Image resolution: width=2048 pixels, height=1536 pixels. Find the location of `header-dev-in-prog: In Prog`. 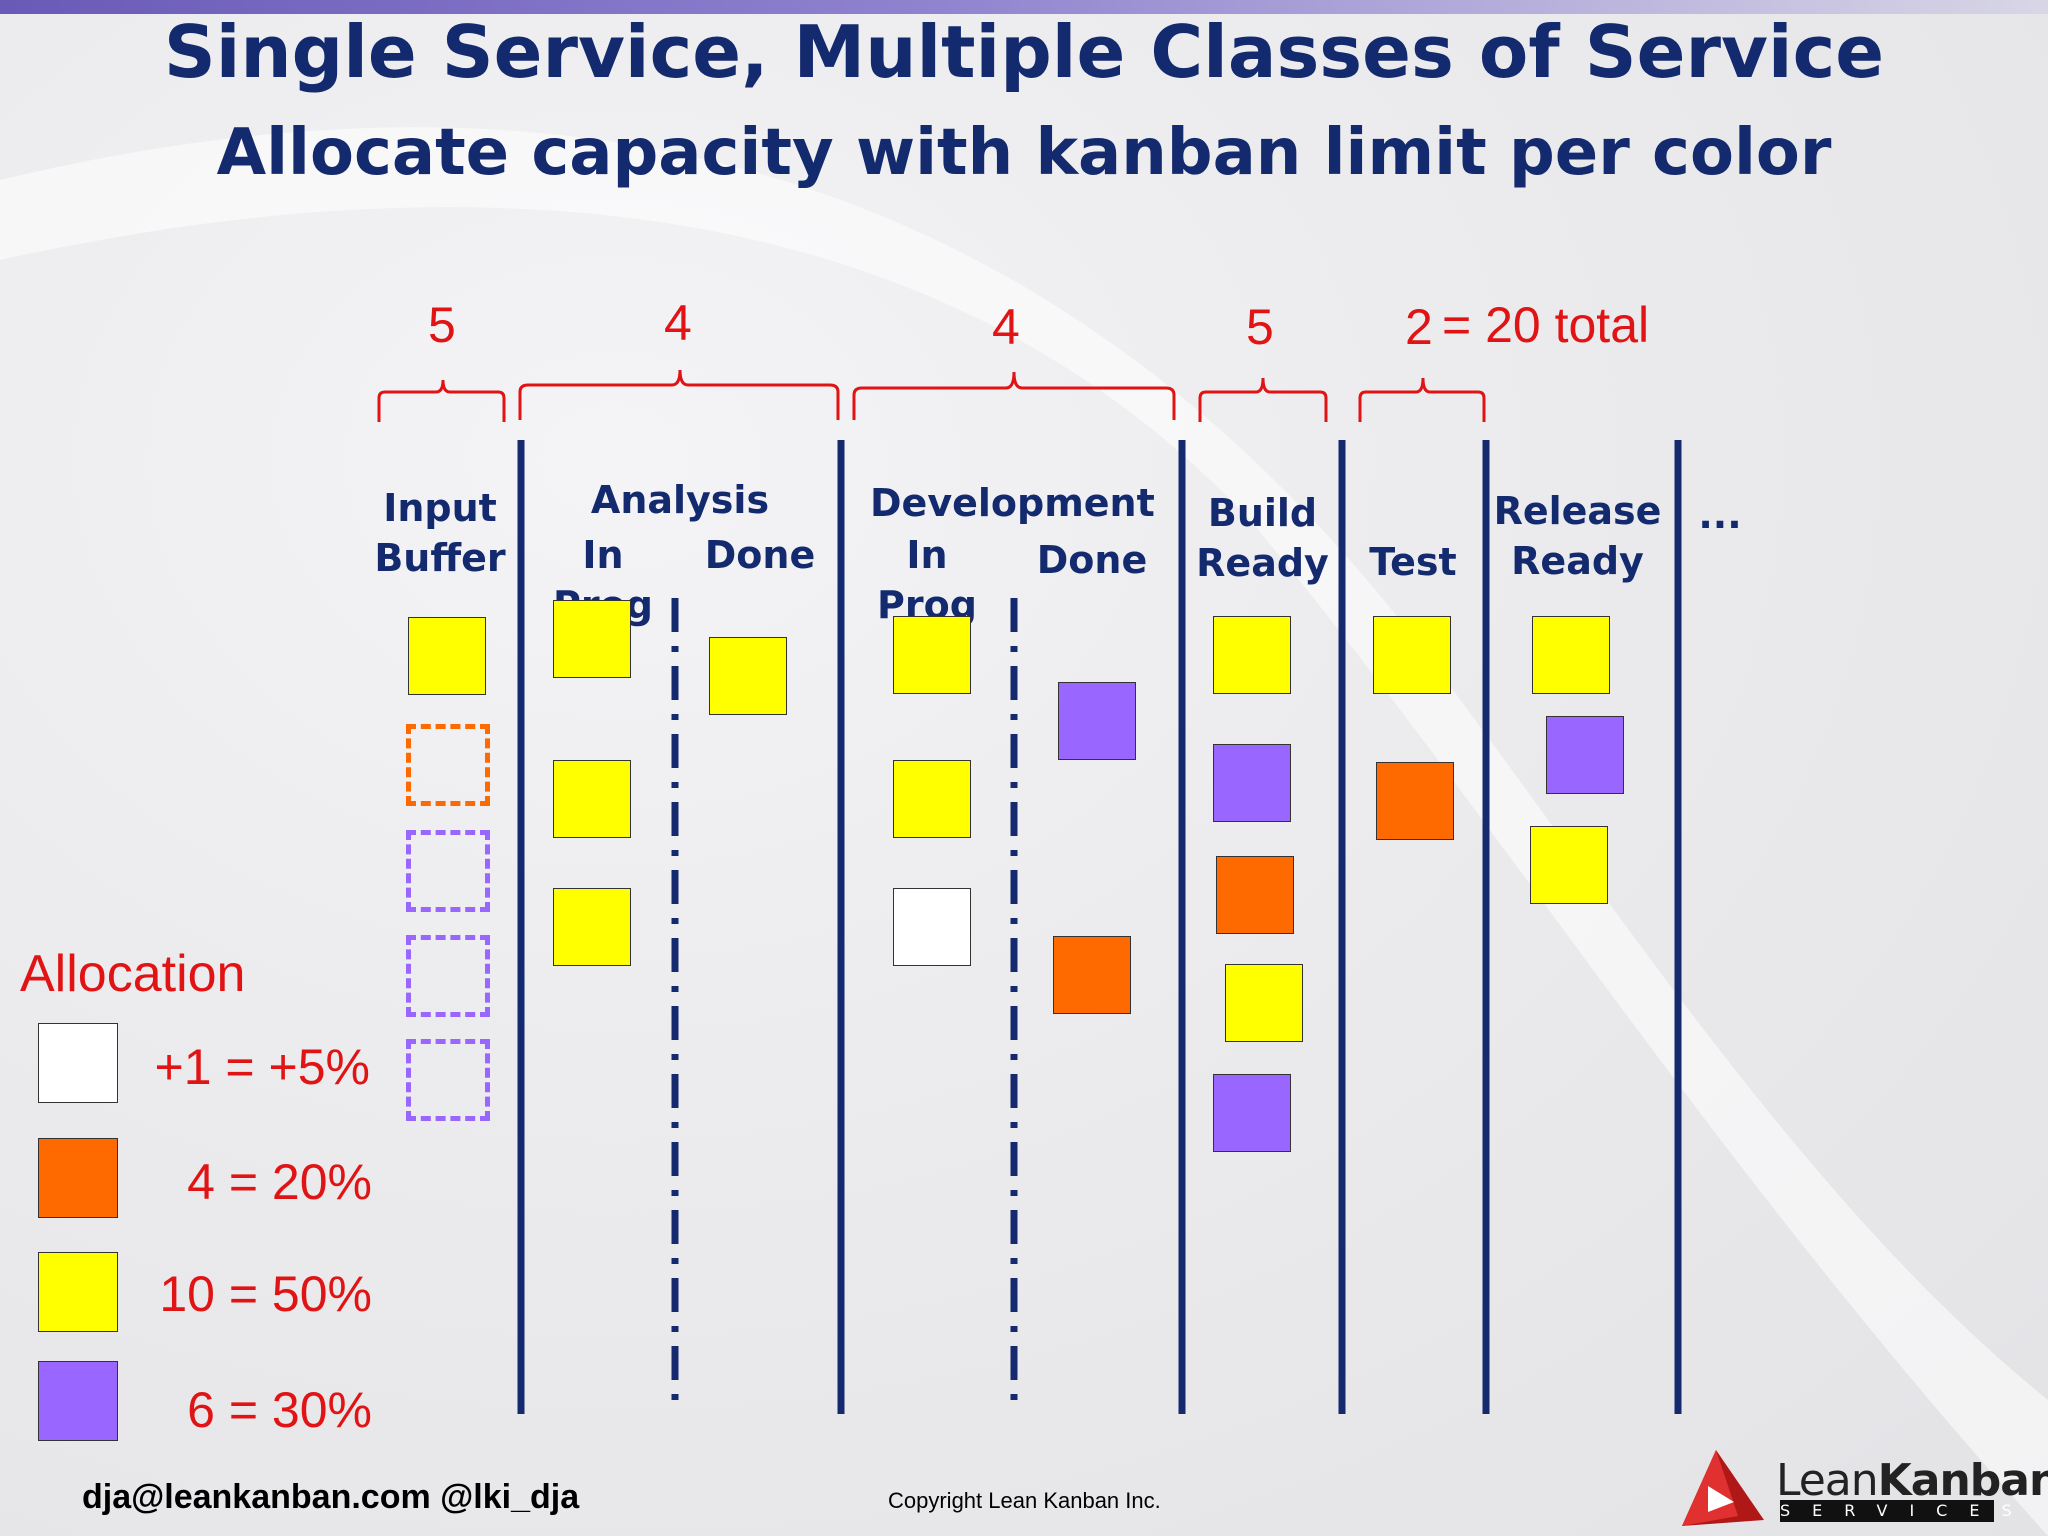

header-dev-in-prog: In Prog is located at coordinates (927, 580).